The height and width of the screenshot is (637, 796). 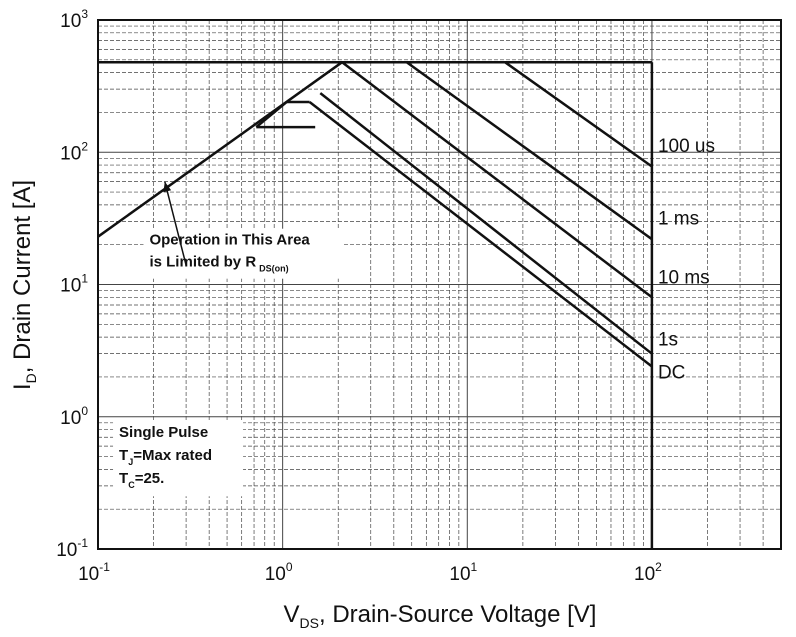 I want to click on x-tick-exp: 0, so click(x=289, y=567).